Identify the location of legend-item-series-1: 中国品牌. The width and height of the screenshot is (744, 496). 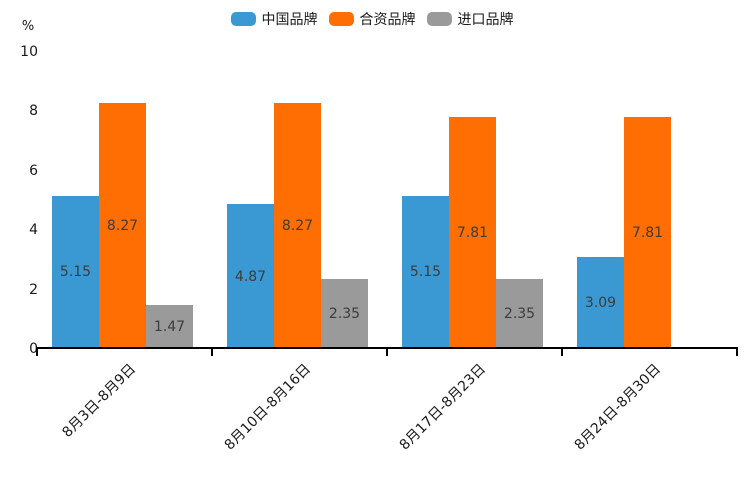
(274, 19).